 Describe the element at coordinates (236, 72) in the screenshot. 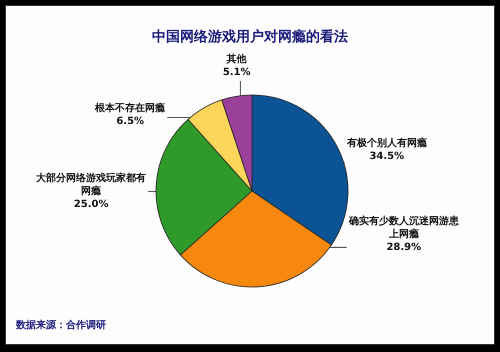

I see `data-label: 5.1%` at that location.